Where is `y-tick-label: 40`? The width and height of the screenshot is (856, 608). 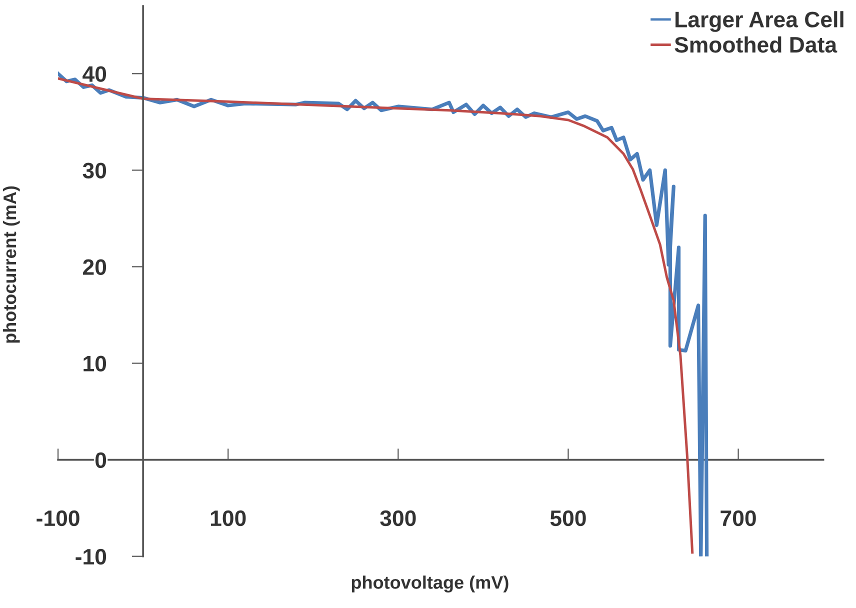 y-tick-label: 40 is located at coordinates (94, 74).